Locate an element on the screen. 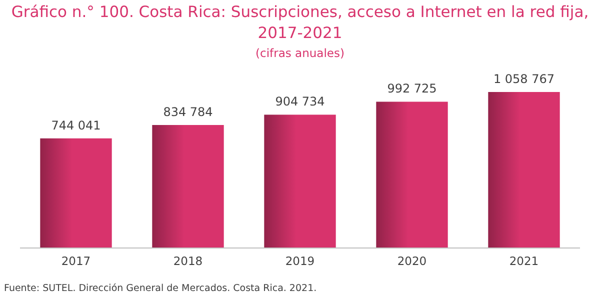  chart-title: Gráfico n.° 100. Costa Rica: Suscripciones, acceso a Internet en la red fija, 2017-2021 is located at coordinates (300, 22).